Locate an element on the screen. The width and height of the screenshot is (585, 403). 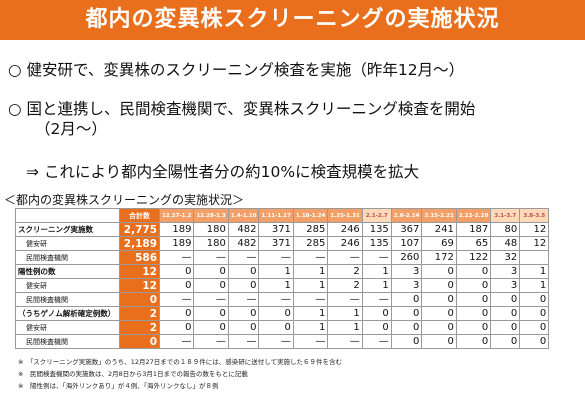
header-period: 3.1-3.7 is located at coordinates (505, 215).